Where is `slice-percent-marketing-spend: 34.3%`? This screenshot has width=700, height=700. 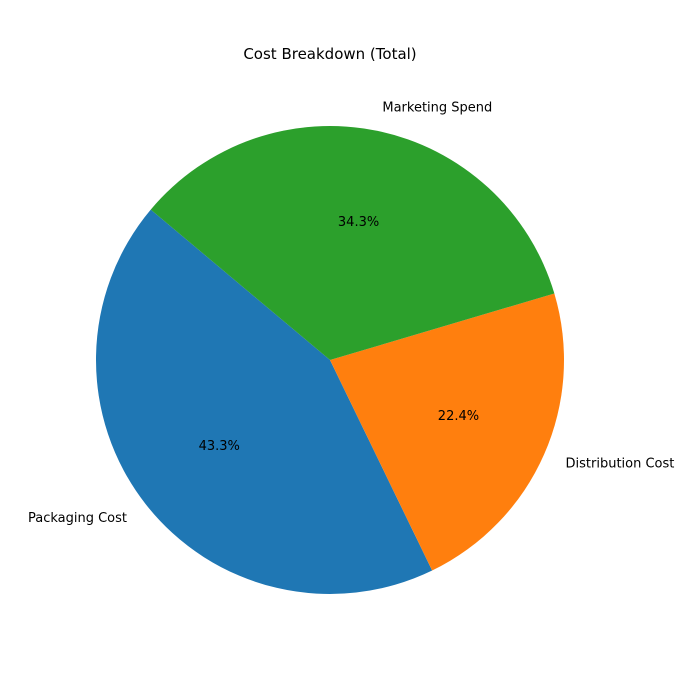
slice-percent-marketing-spend: 34.3% is located at coordinates (358, 222).